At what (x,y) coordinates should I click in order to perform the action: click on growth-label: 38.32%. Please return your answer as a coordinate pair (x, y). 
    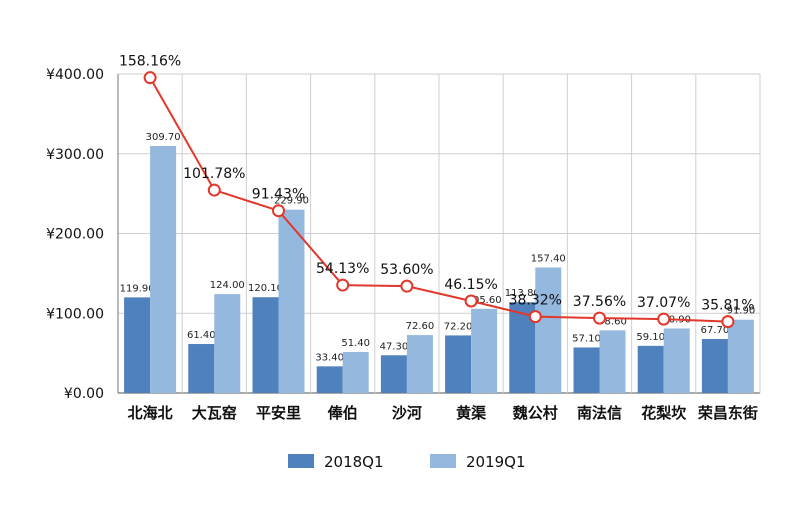
    Looking at the image, I should click on (535, 301).